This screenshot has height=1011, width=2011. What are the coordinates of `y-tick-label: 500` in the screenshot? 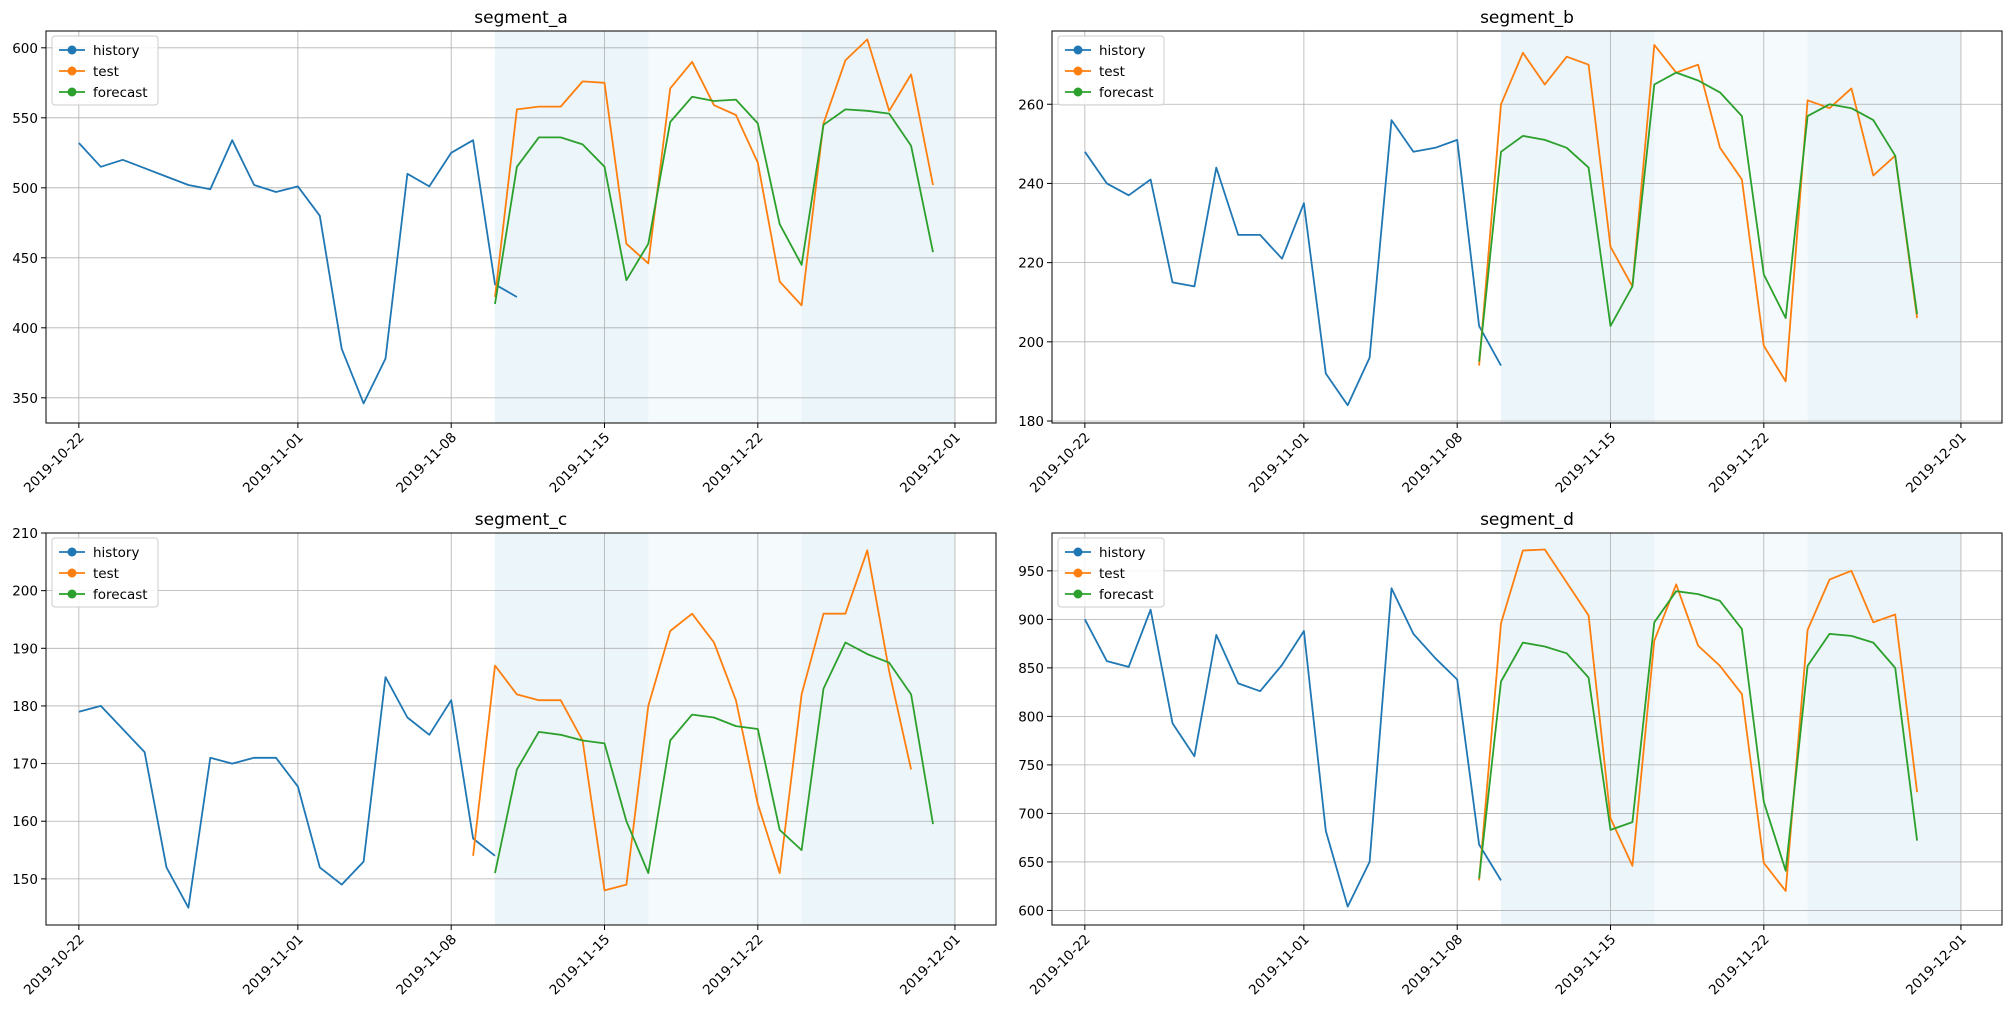 It's located at (25, 189).